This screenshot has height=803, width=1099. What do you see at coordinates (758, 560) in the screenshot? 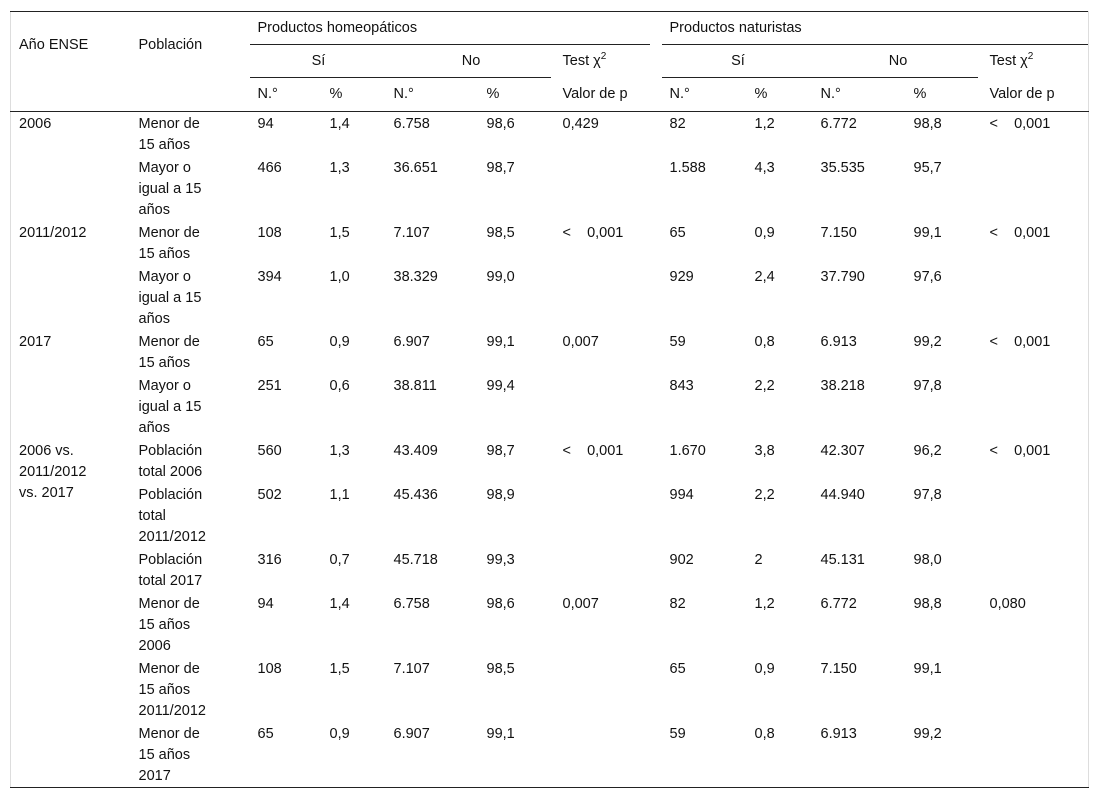
I see `value-cell: 2` at bounding box center [758, 560].